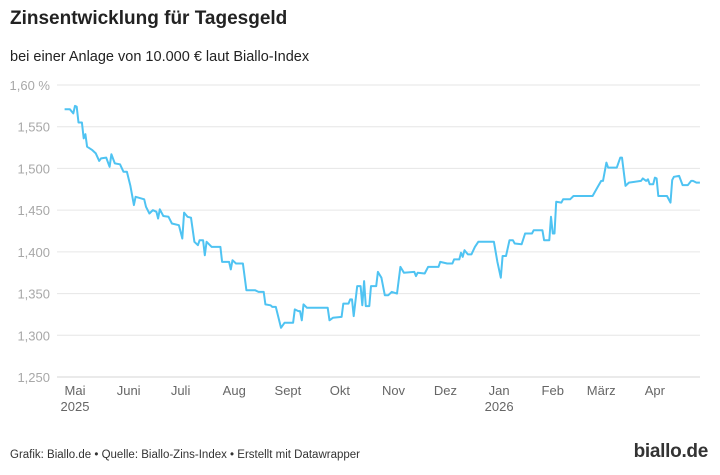 This screenshot has width=720, height=475. Describe the element at coordinates (288, 390) in the screenshot. I see `x-tick-label: Sept` at that location.